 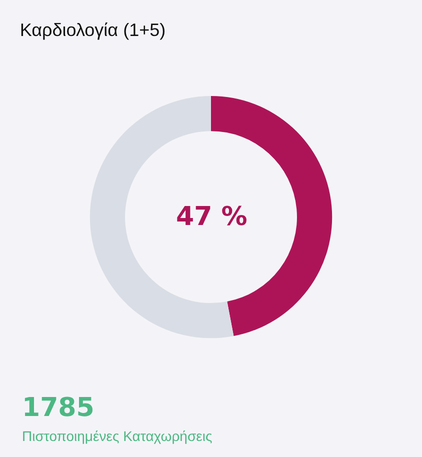 I want to click on text: Πιστοποιημένες Καταχωρήσεις, so click(x=117, y=436).